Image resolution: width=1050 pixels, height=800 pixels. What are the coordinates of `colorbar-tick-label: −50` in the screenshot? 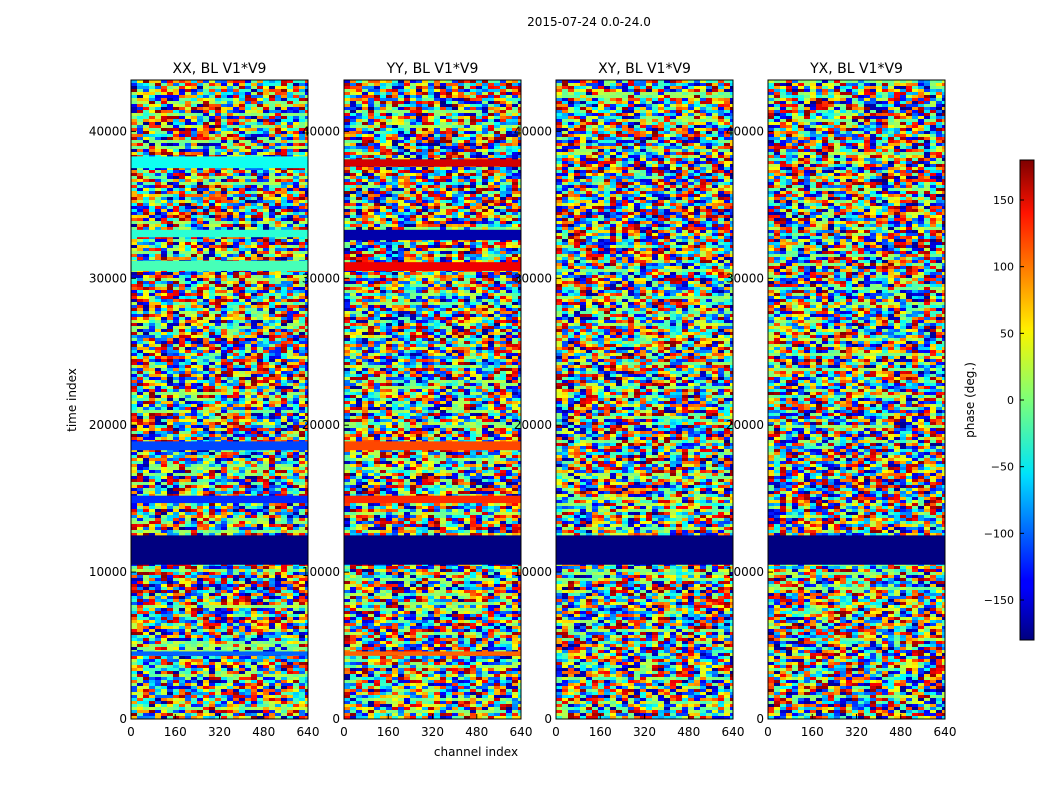 It's located at (1002, 467).